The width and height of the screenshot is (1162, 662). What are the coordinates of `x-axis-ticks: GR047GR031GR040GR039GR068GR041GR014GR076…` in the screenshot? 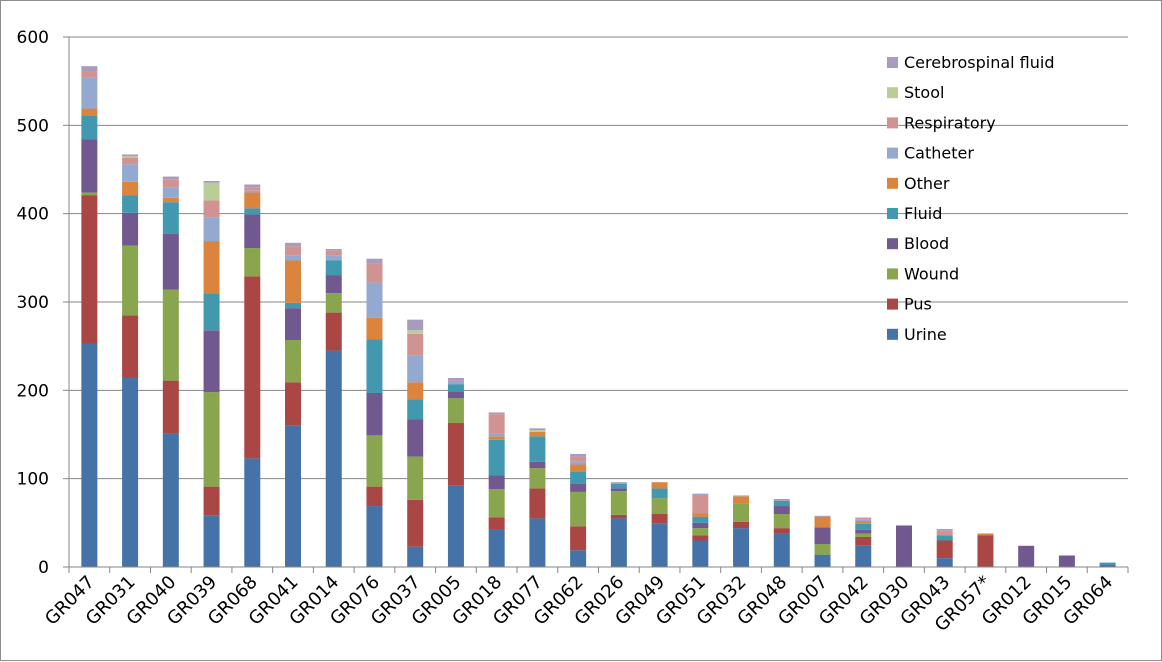 It's located at (585, 601).